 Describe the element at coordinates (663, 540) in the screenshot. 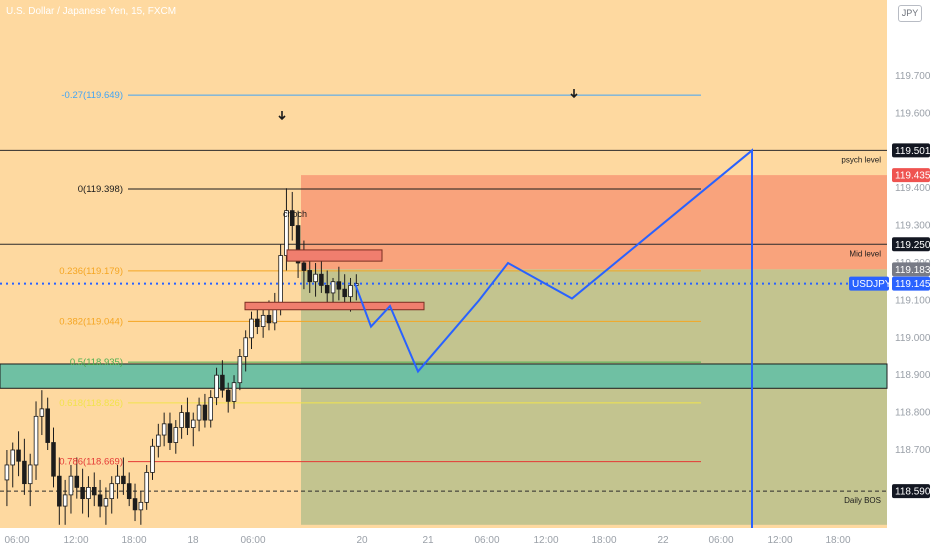

I see `time-tick-label: 22` at that location.